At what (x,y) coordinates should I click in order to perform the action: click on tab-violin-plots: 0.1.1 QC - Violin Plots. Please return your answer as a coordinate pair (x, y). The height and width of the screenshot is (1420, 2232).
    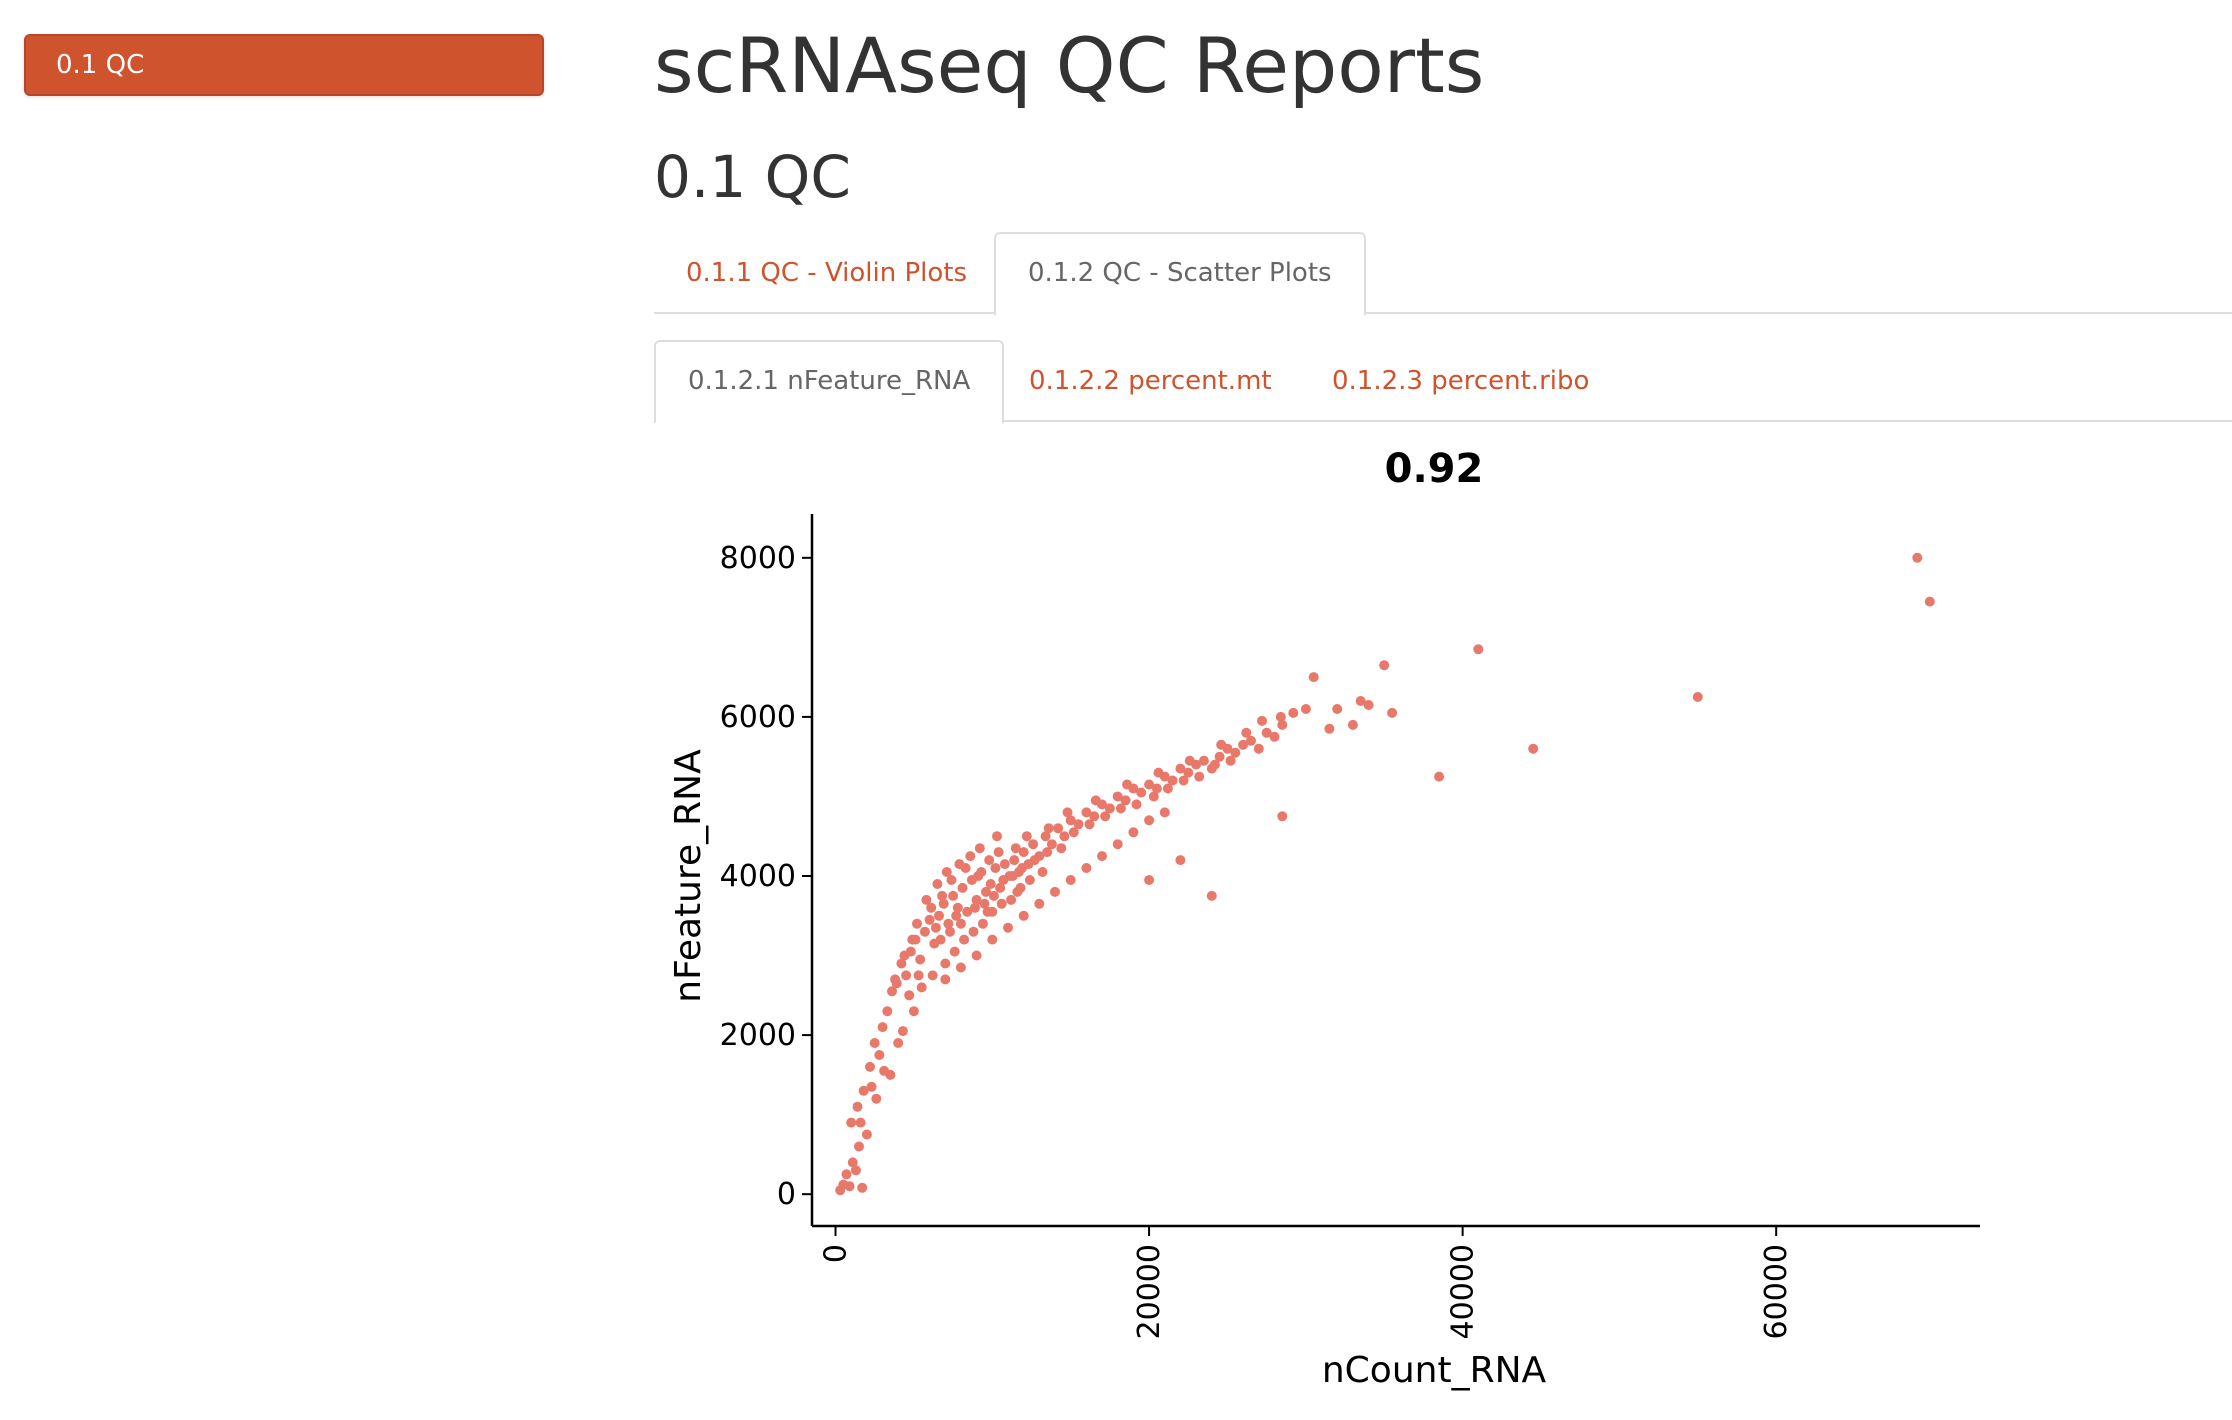
    Looking at the image, I should click on (827, 273).